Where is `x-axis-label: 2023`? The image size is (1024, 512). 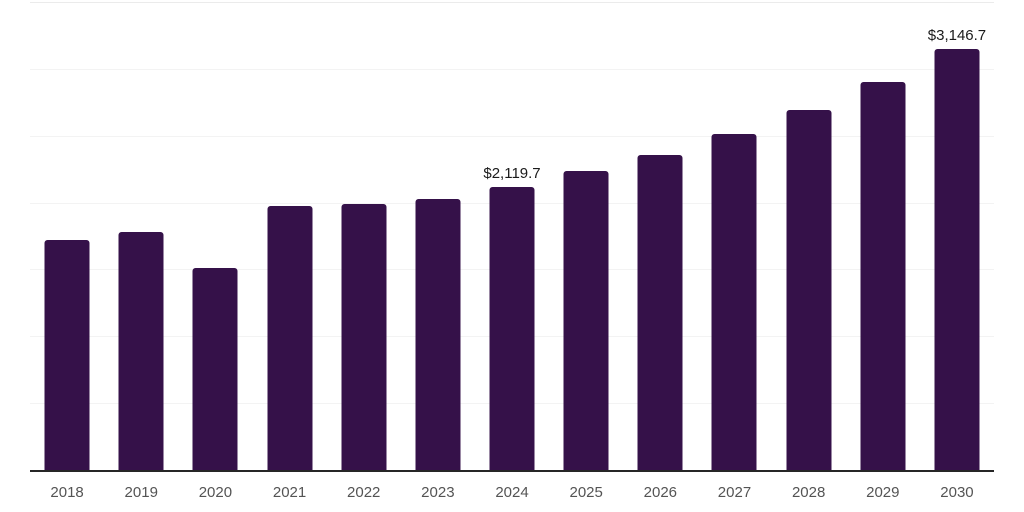
x-axis-label: 2023 is located at coordinates (438, 492).